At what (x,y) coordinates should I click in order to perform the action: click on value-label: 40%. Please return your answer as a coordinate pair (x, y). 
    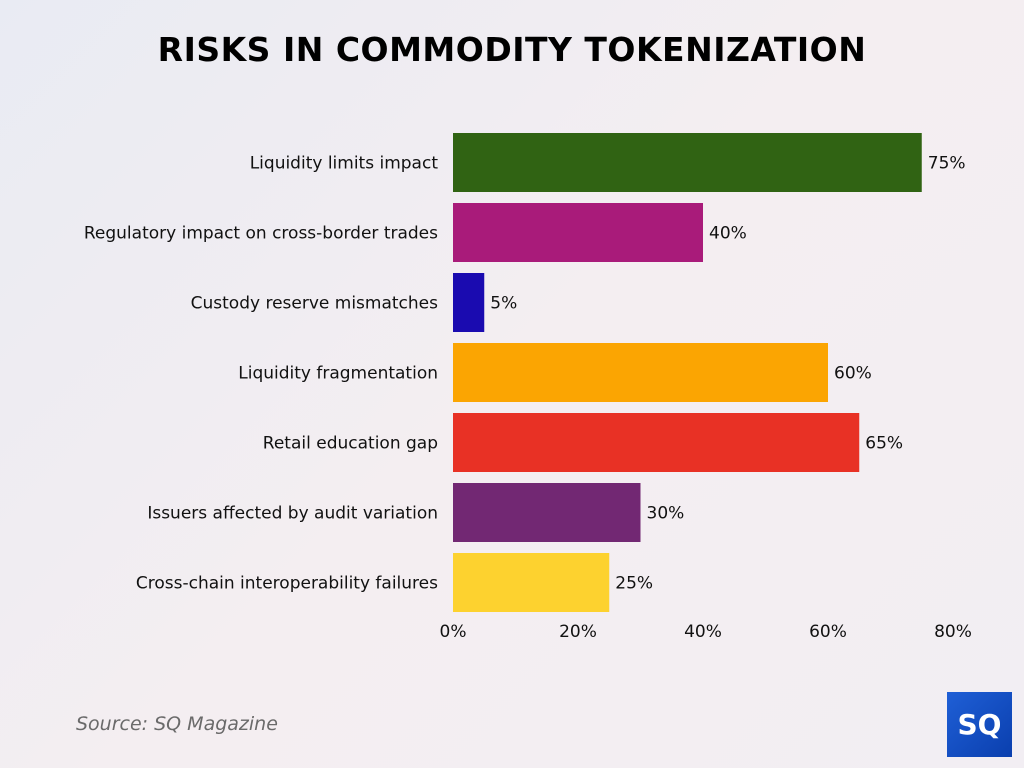
    Looking at the image, I should click on (728, 234).